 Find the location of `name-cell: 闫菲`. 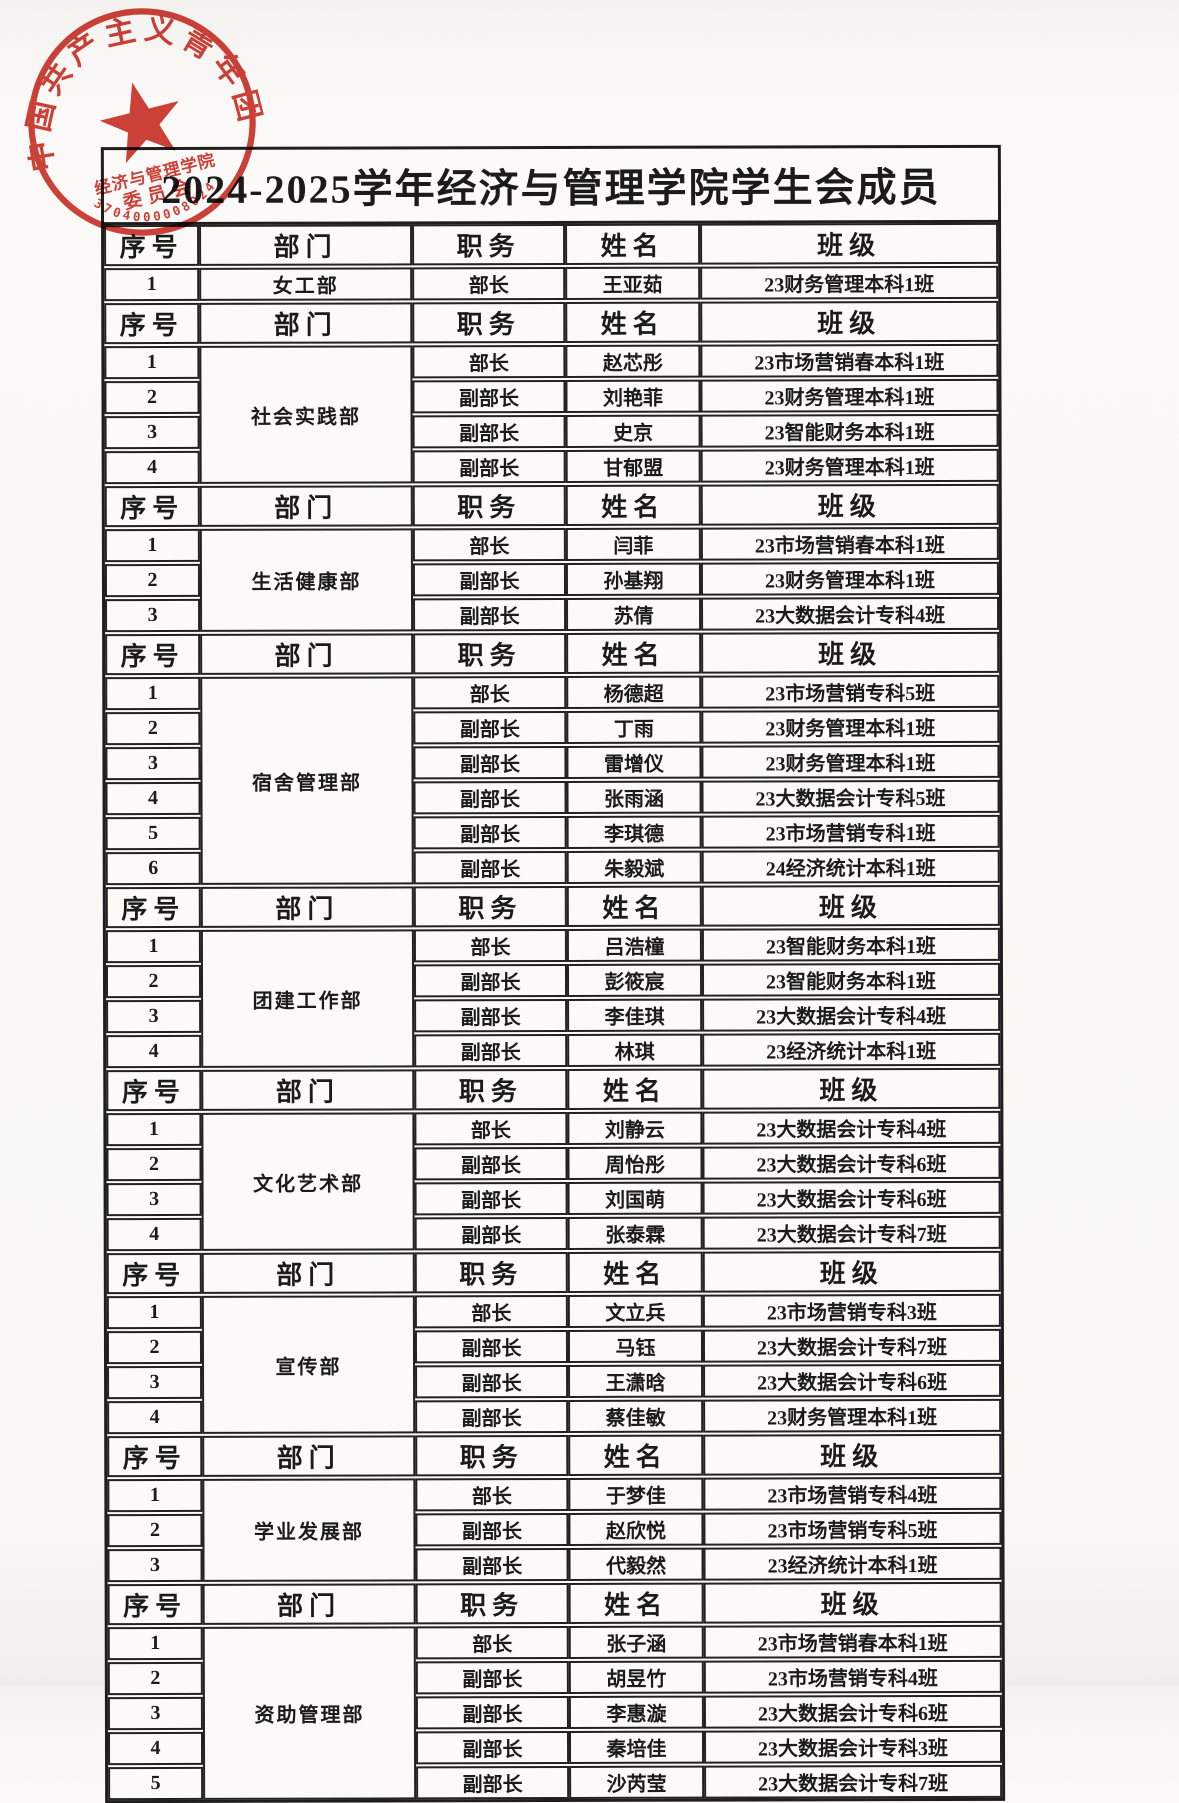

name-cell: 闫菲 is located at coordinates (633, 544).